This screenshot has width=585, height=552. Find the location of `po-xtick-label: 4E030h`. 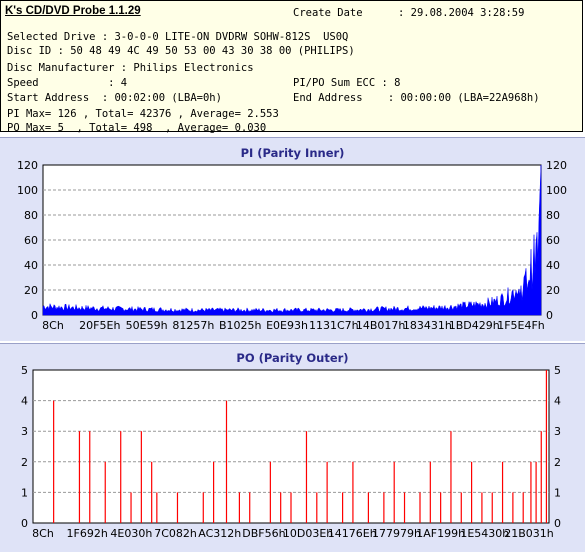

po-xtick-label: 4E030h is located at coordinates (131, 533).